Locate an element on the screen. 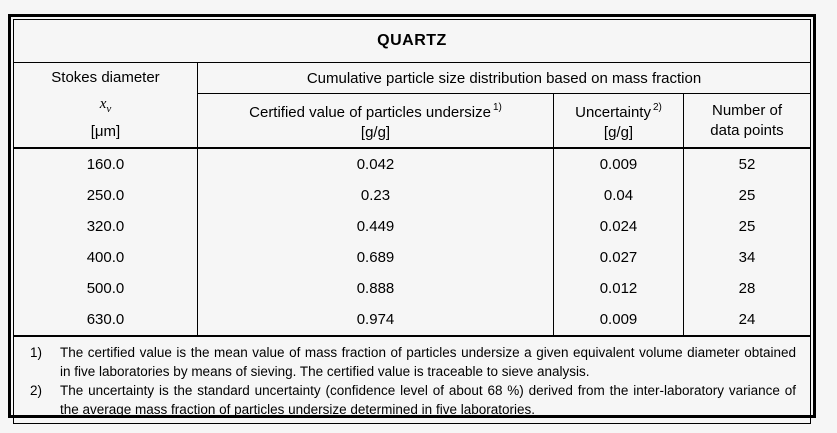  stokes-diameter-value: 500.0 is located at coordinates (105, 288).